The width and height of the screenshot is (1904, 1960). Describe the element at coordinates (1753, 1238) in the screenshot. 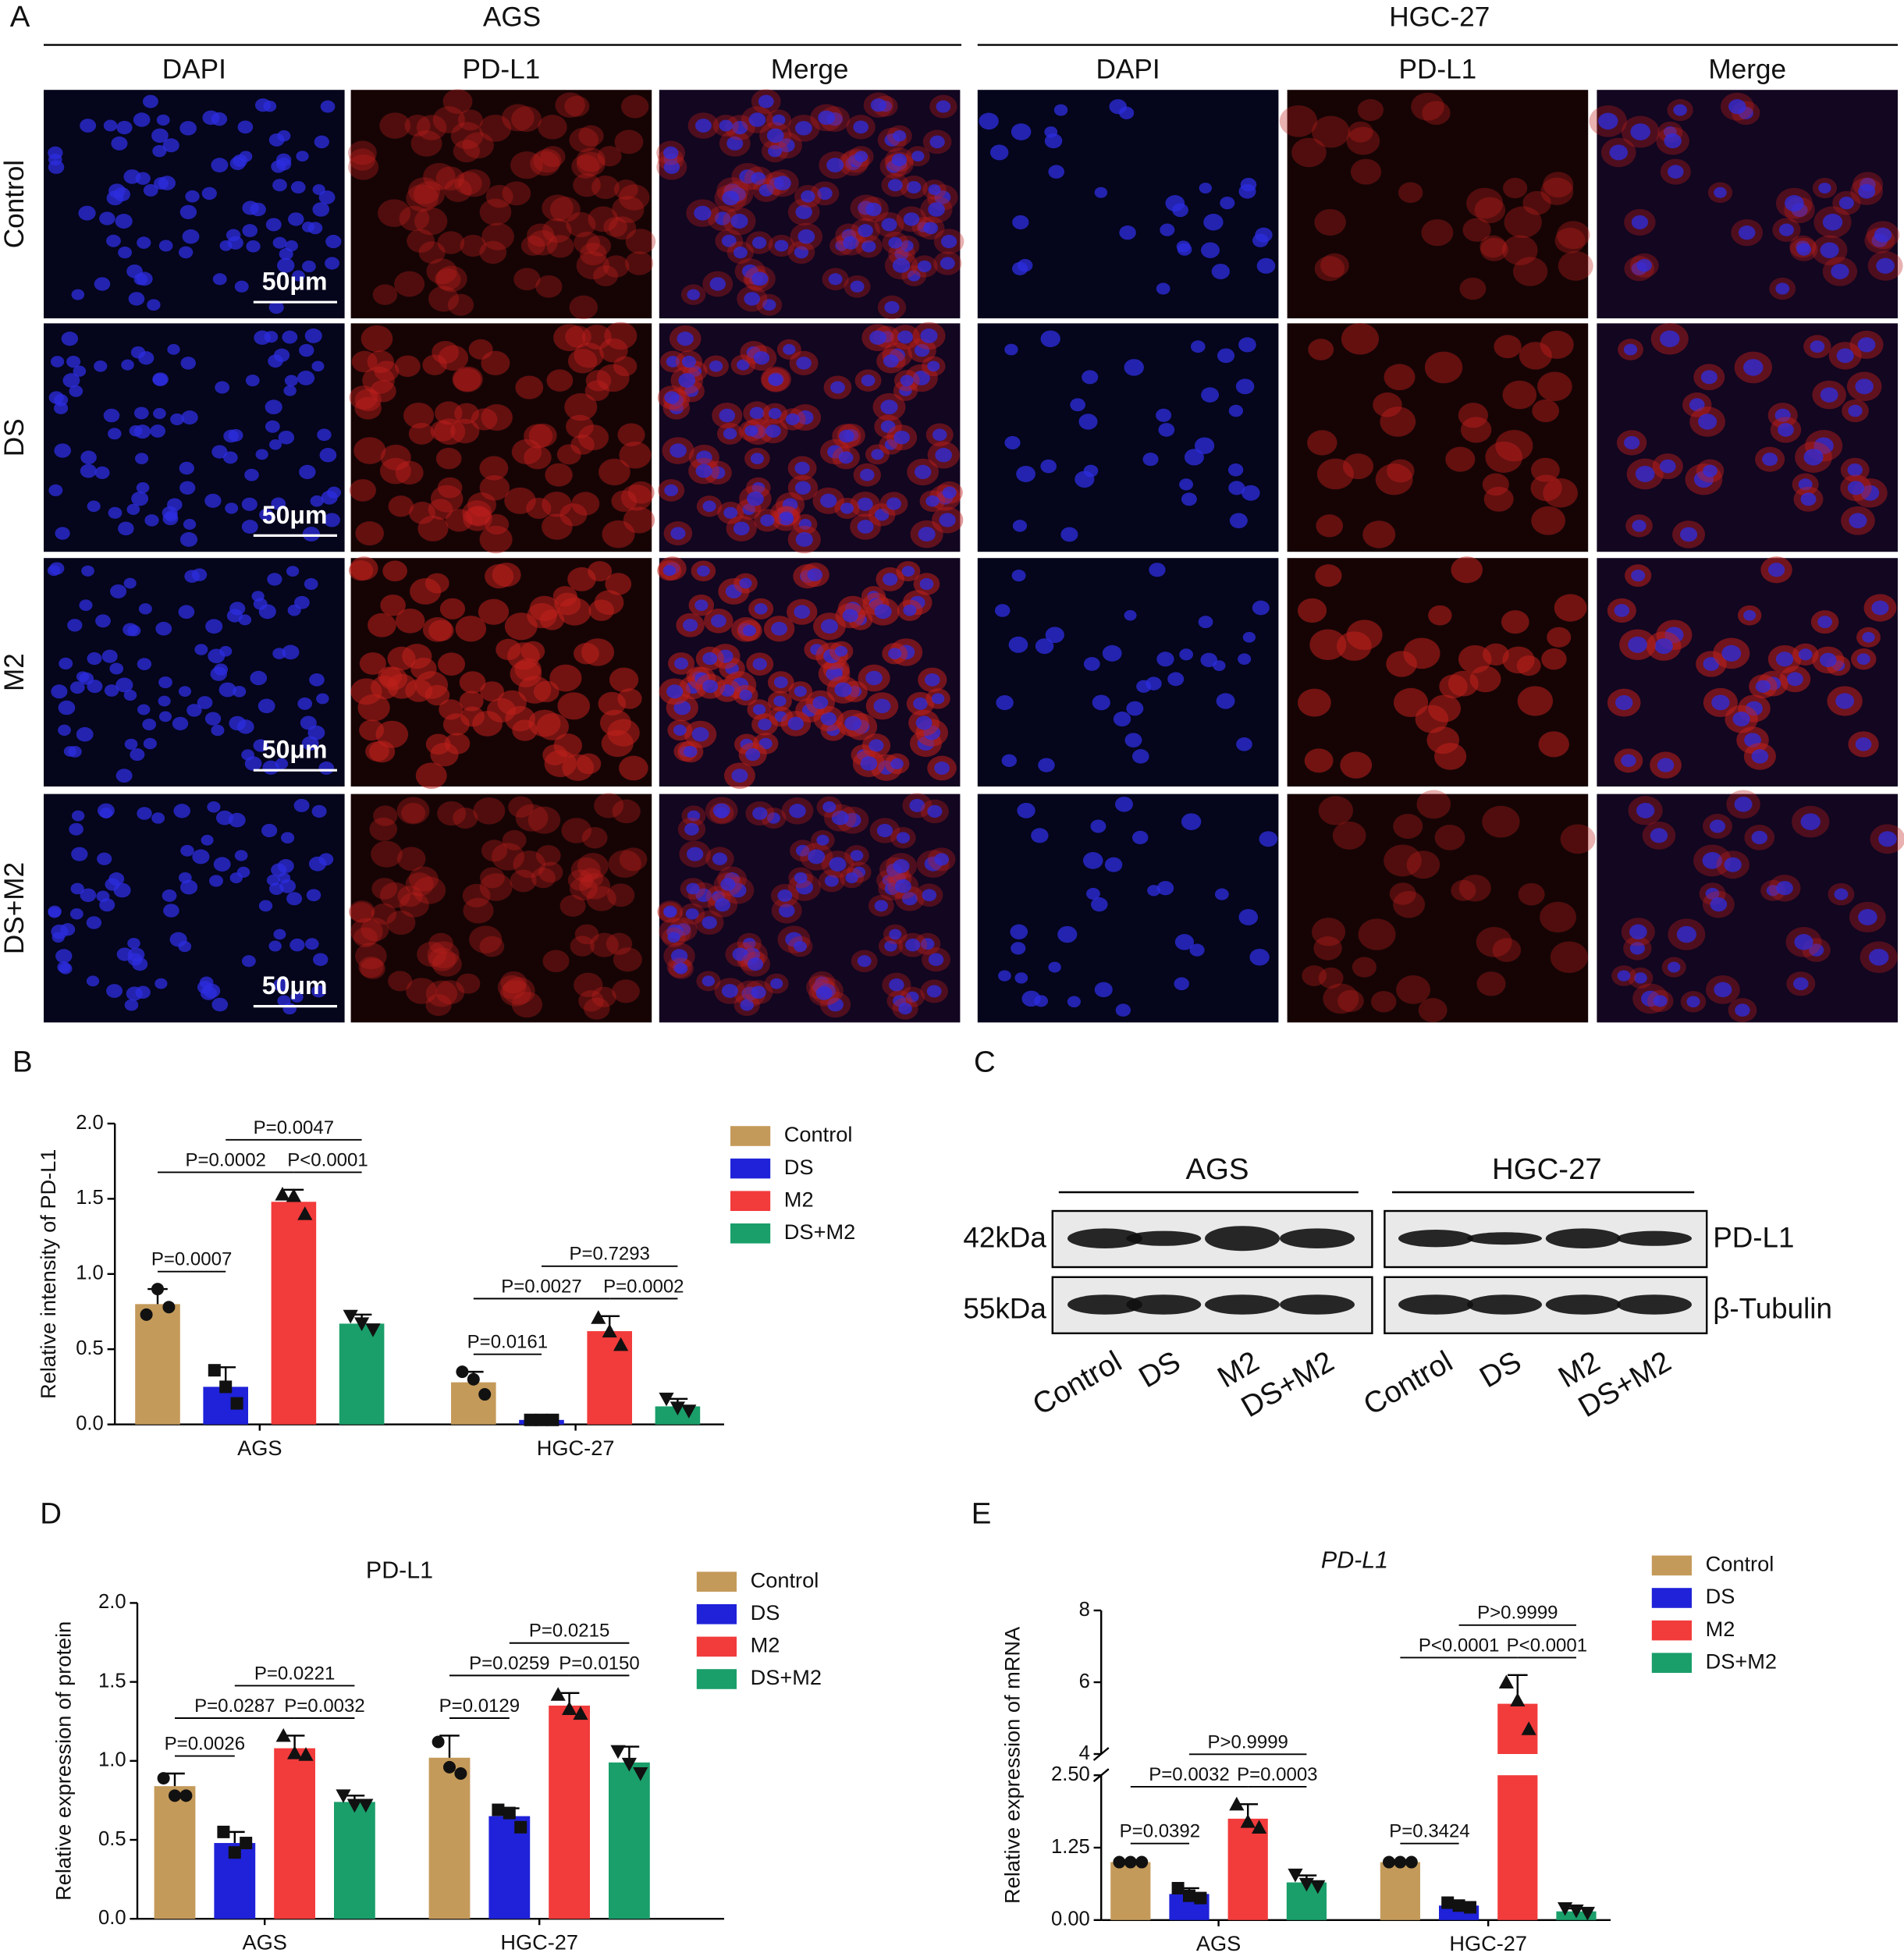

I see `protein-name: PD-L1` at that location.